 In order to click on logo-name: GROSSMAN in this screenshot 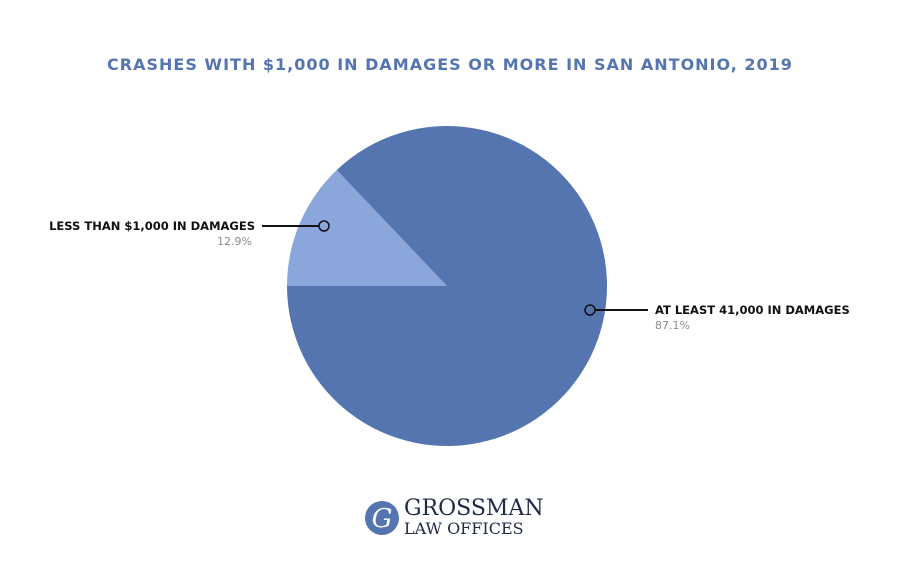, I will do `click(474, 508)`.